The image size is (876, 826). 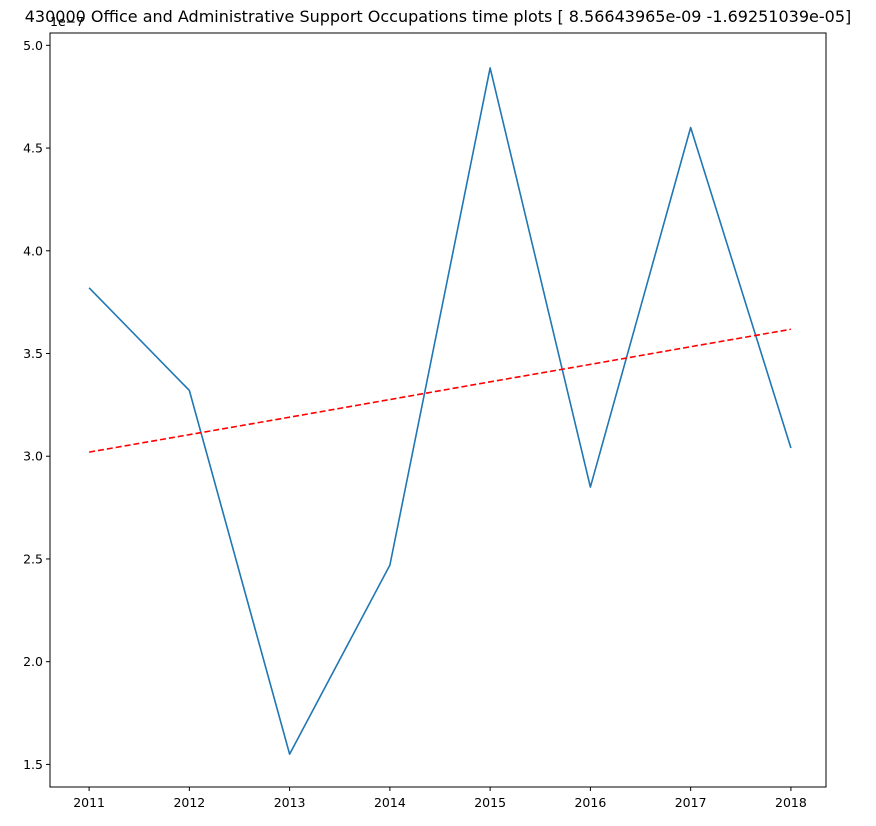 What do you see at coordinates (440, 390) in the screenshot?
I see `trend-line` at bounding box center [440, 390].